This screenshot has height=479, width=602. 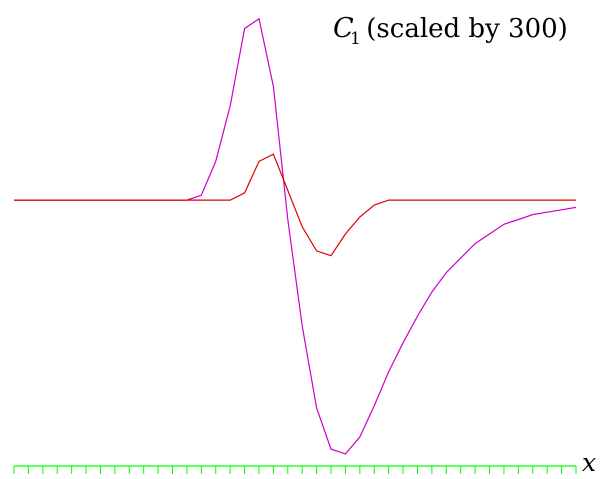 I want to click on x-axis-ticks, so click(x=295, y=470).